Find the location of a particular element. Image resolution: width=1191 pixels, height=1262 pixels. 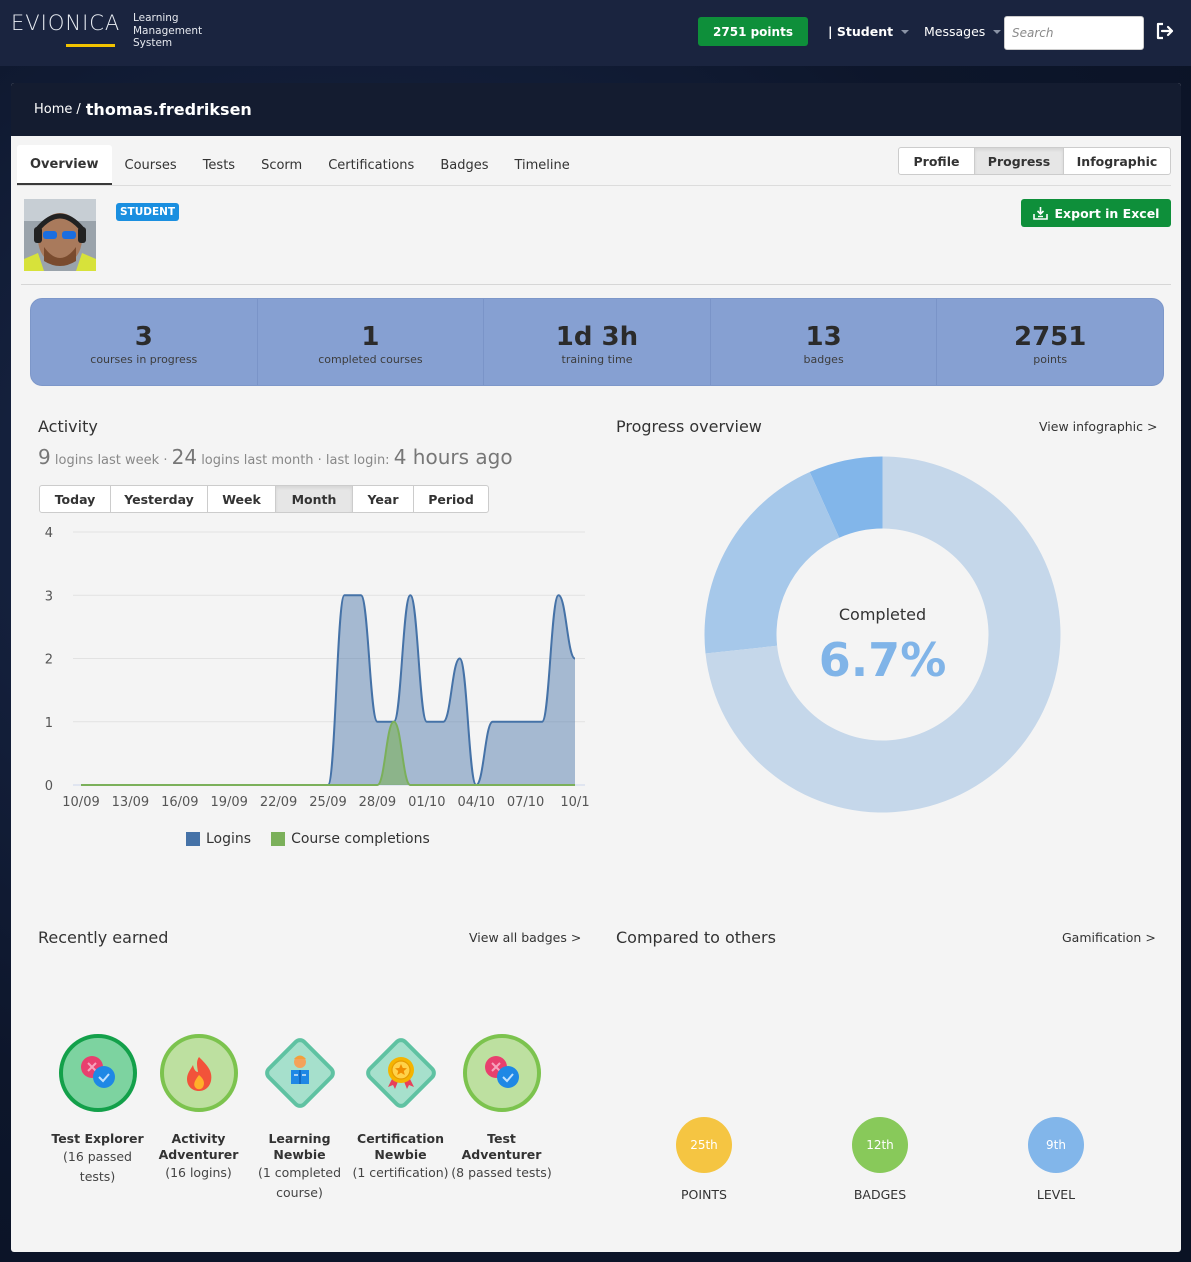

svg-text: 07/10 is located at coordinates (525, 802).